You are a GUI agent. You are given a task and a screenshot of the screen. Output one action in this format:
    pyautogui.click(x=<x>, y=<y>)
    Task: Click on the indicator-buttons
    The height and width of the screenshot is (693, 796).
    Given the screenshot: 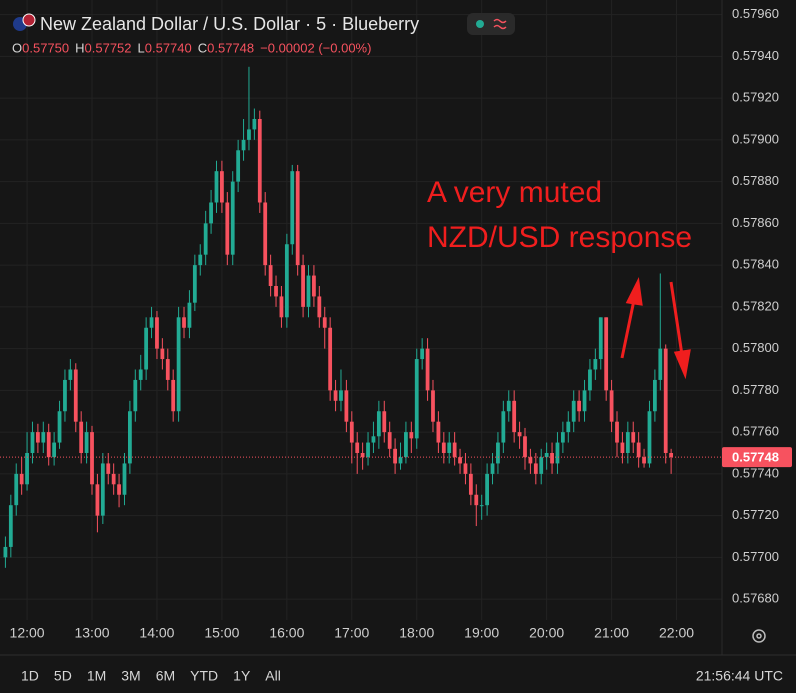 What is the action you would take?
    pyautogui.click(x=491, y=24)
    